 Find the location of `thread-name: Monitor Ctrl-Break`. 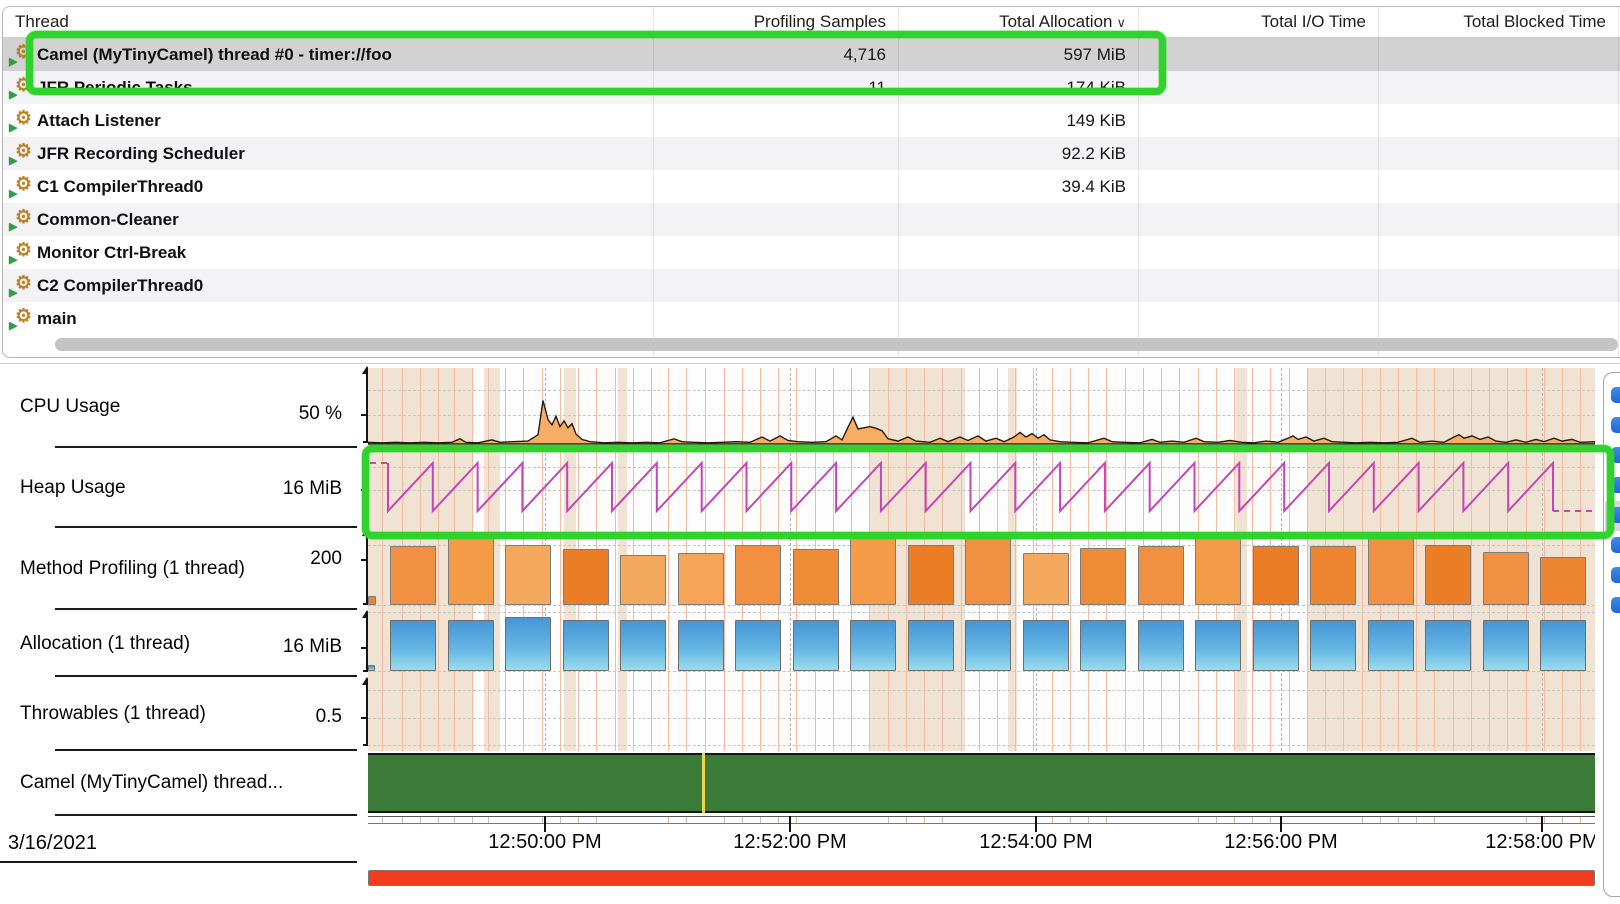

thread-name: Monitor Ctrl-Break is located at coordinates (112, 252).